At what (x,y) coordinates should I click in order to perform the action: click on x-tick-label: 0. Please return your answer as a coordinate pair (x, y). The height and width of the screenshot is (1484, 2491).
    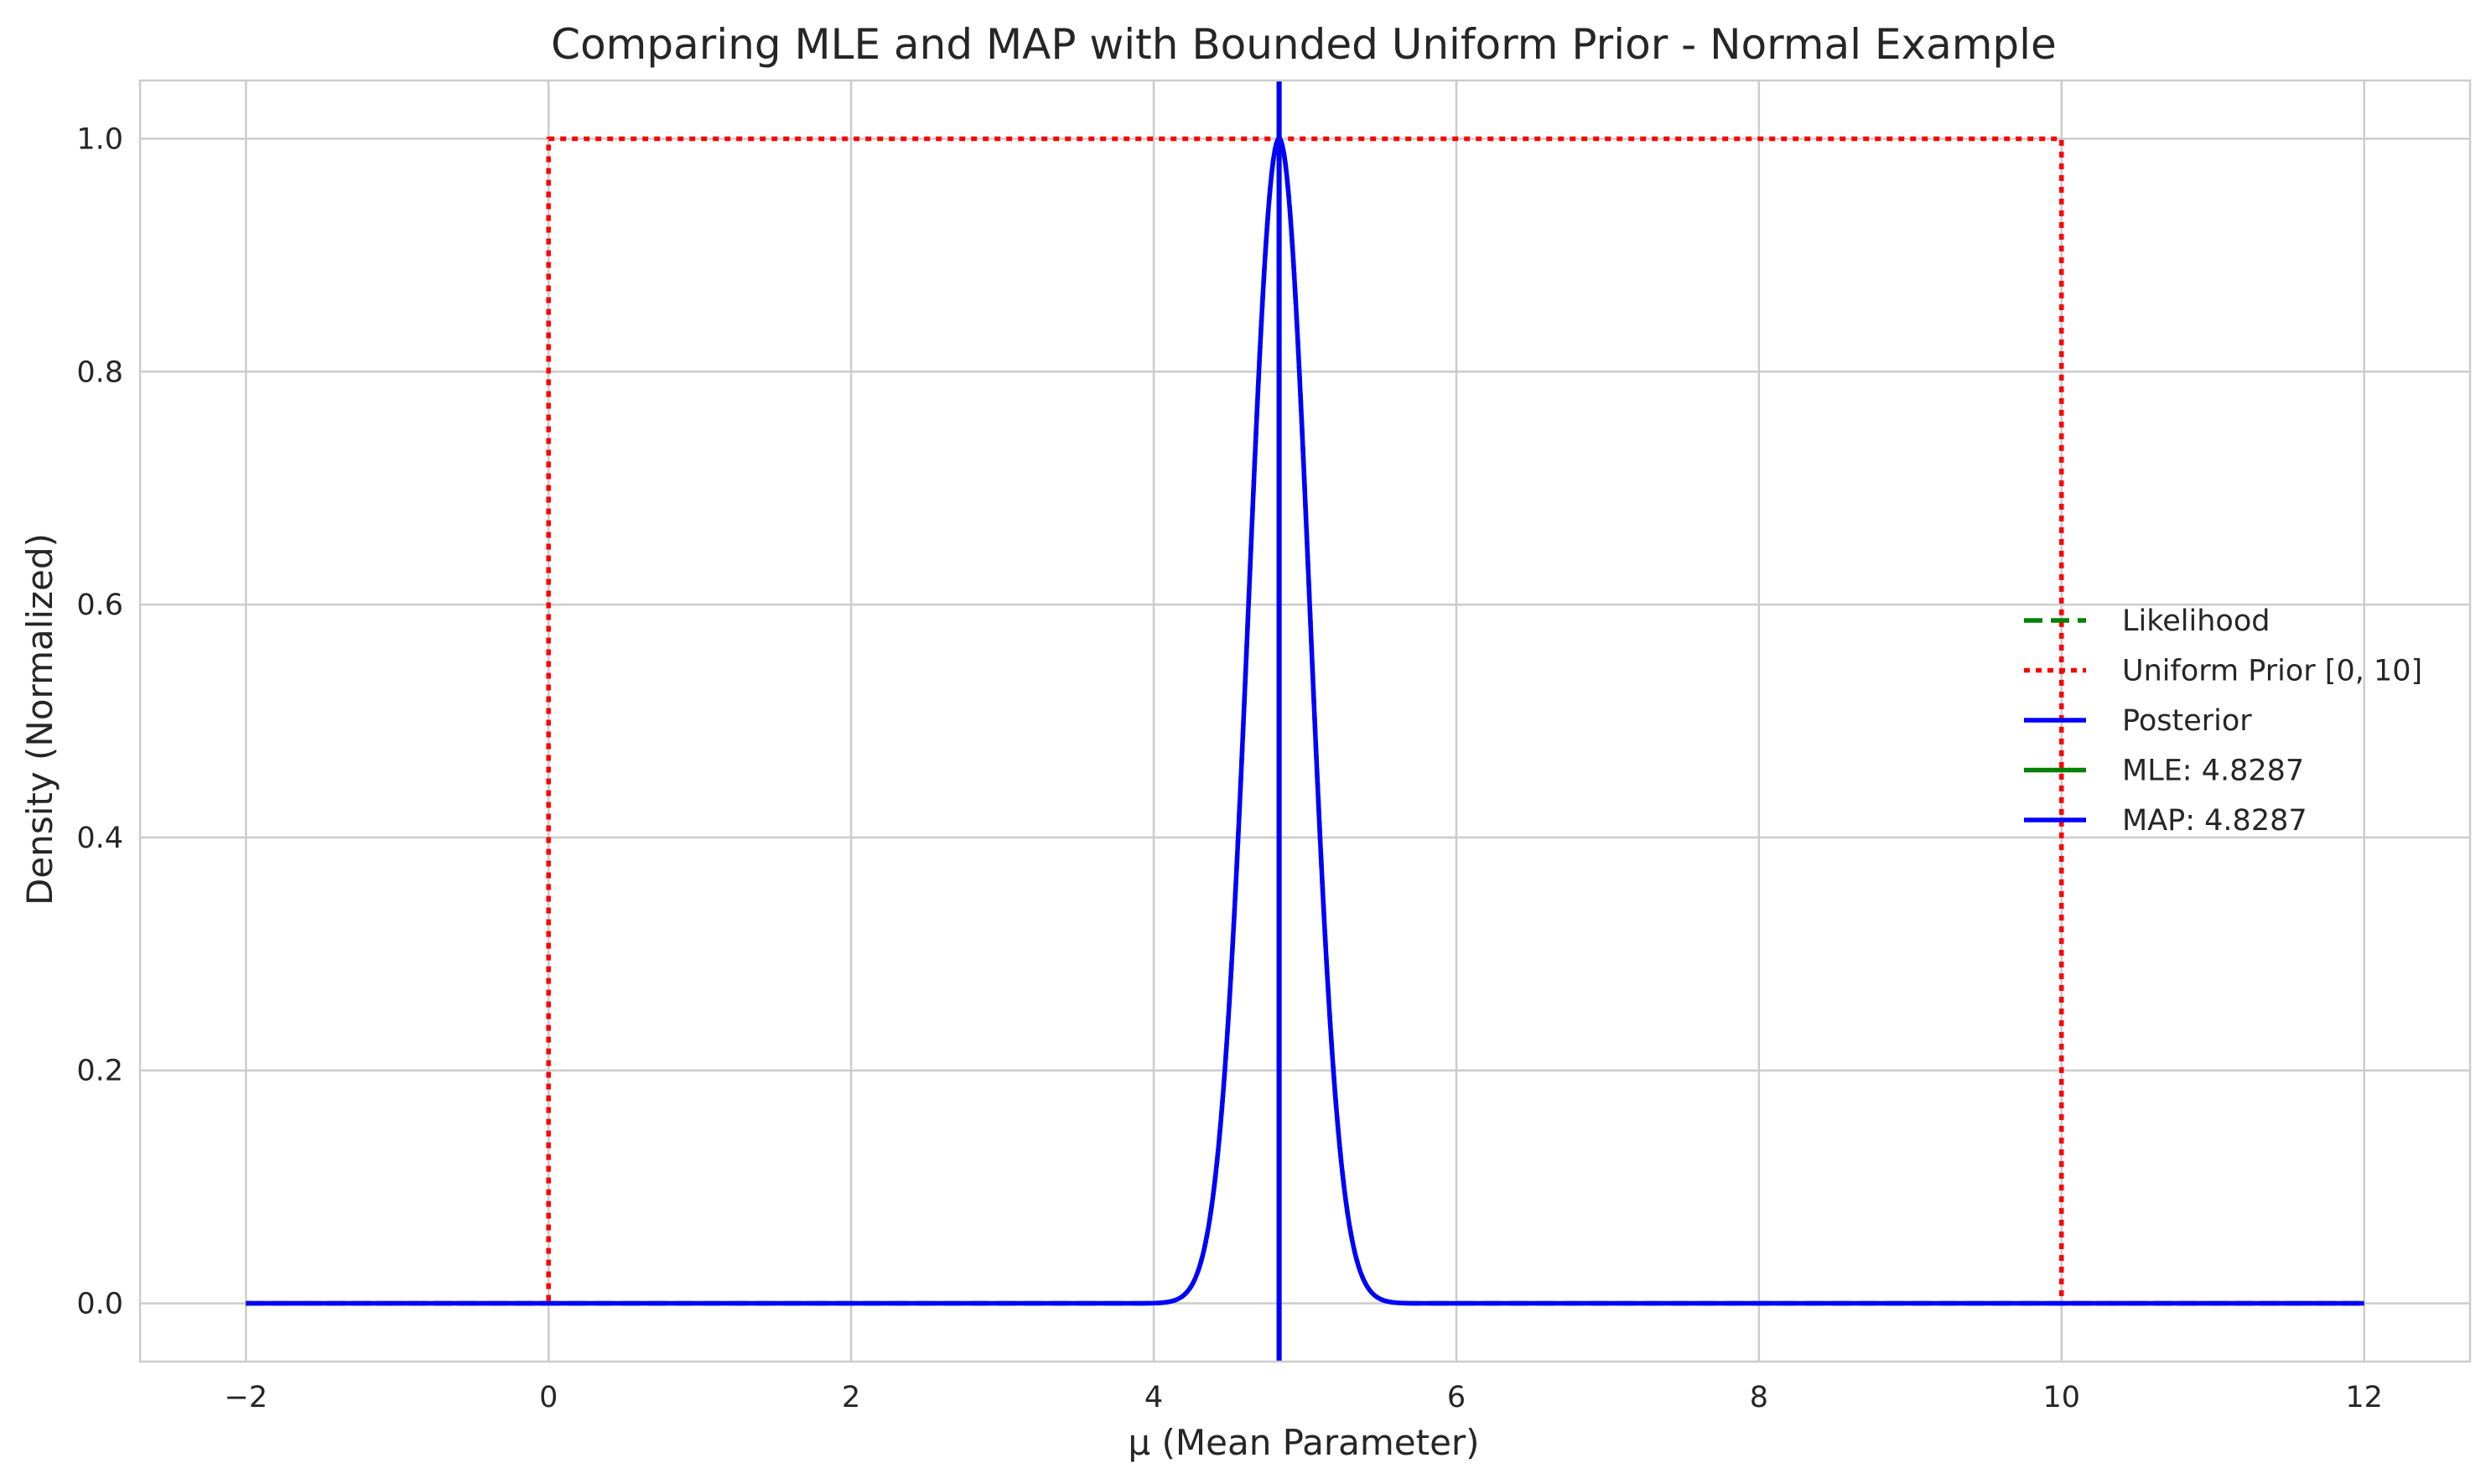
    Looking at the image, I should click on (548, 1397).